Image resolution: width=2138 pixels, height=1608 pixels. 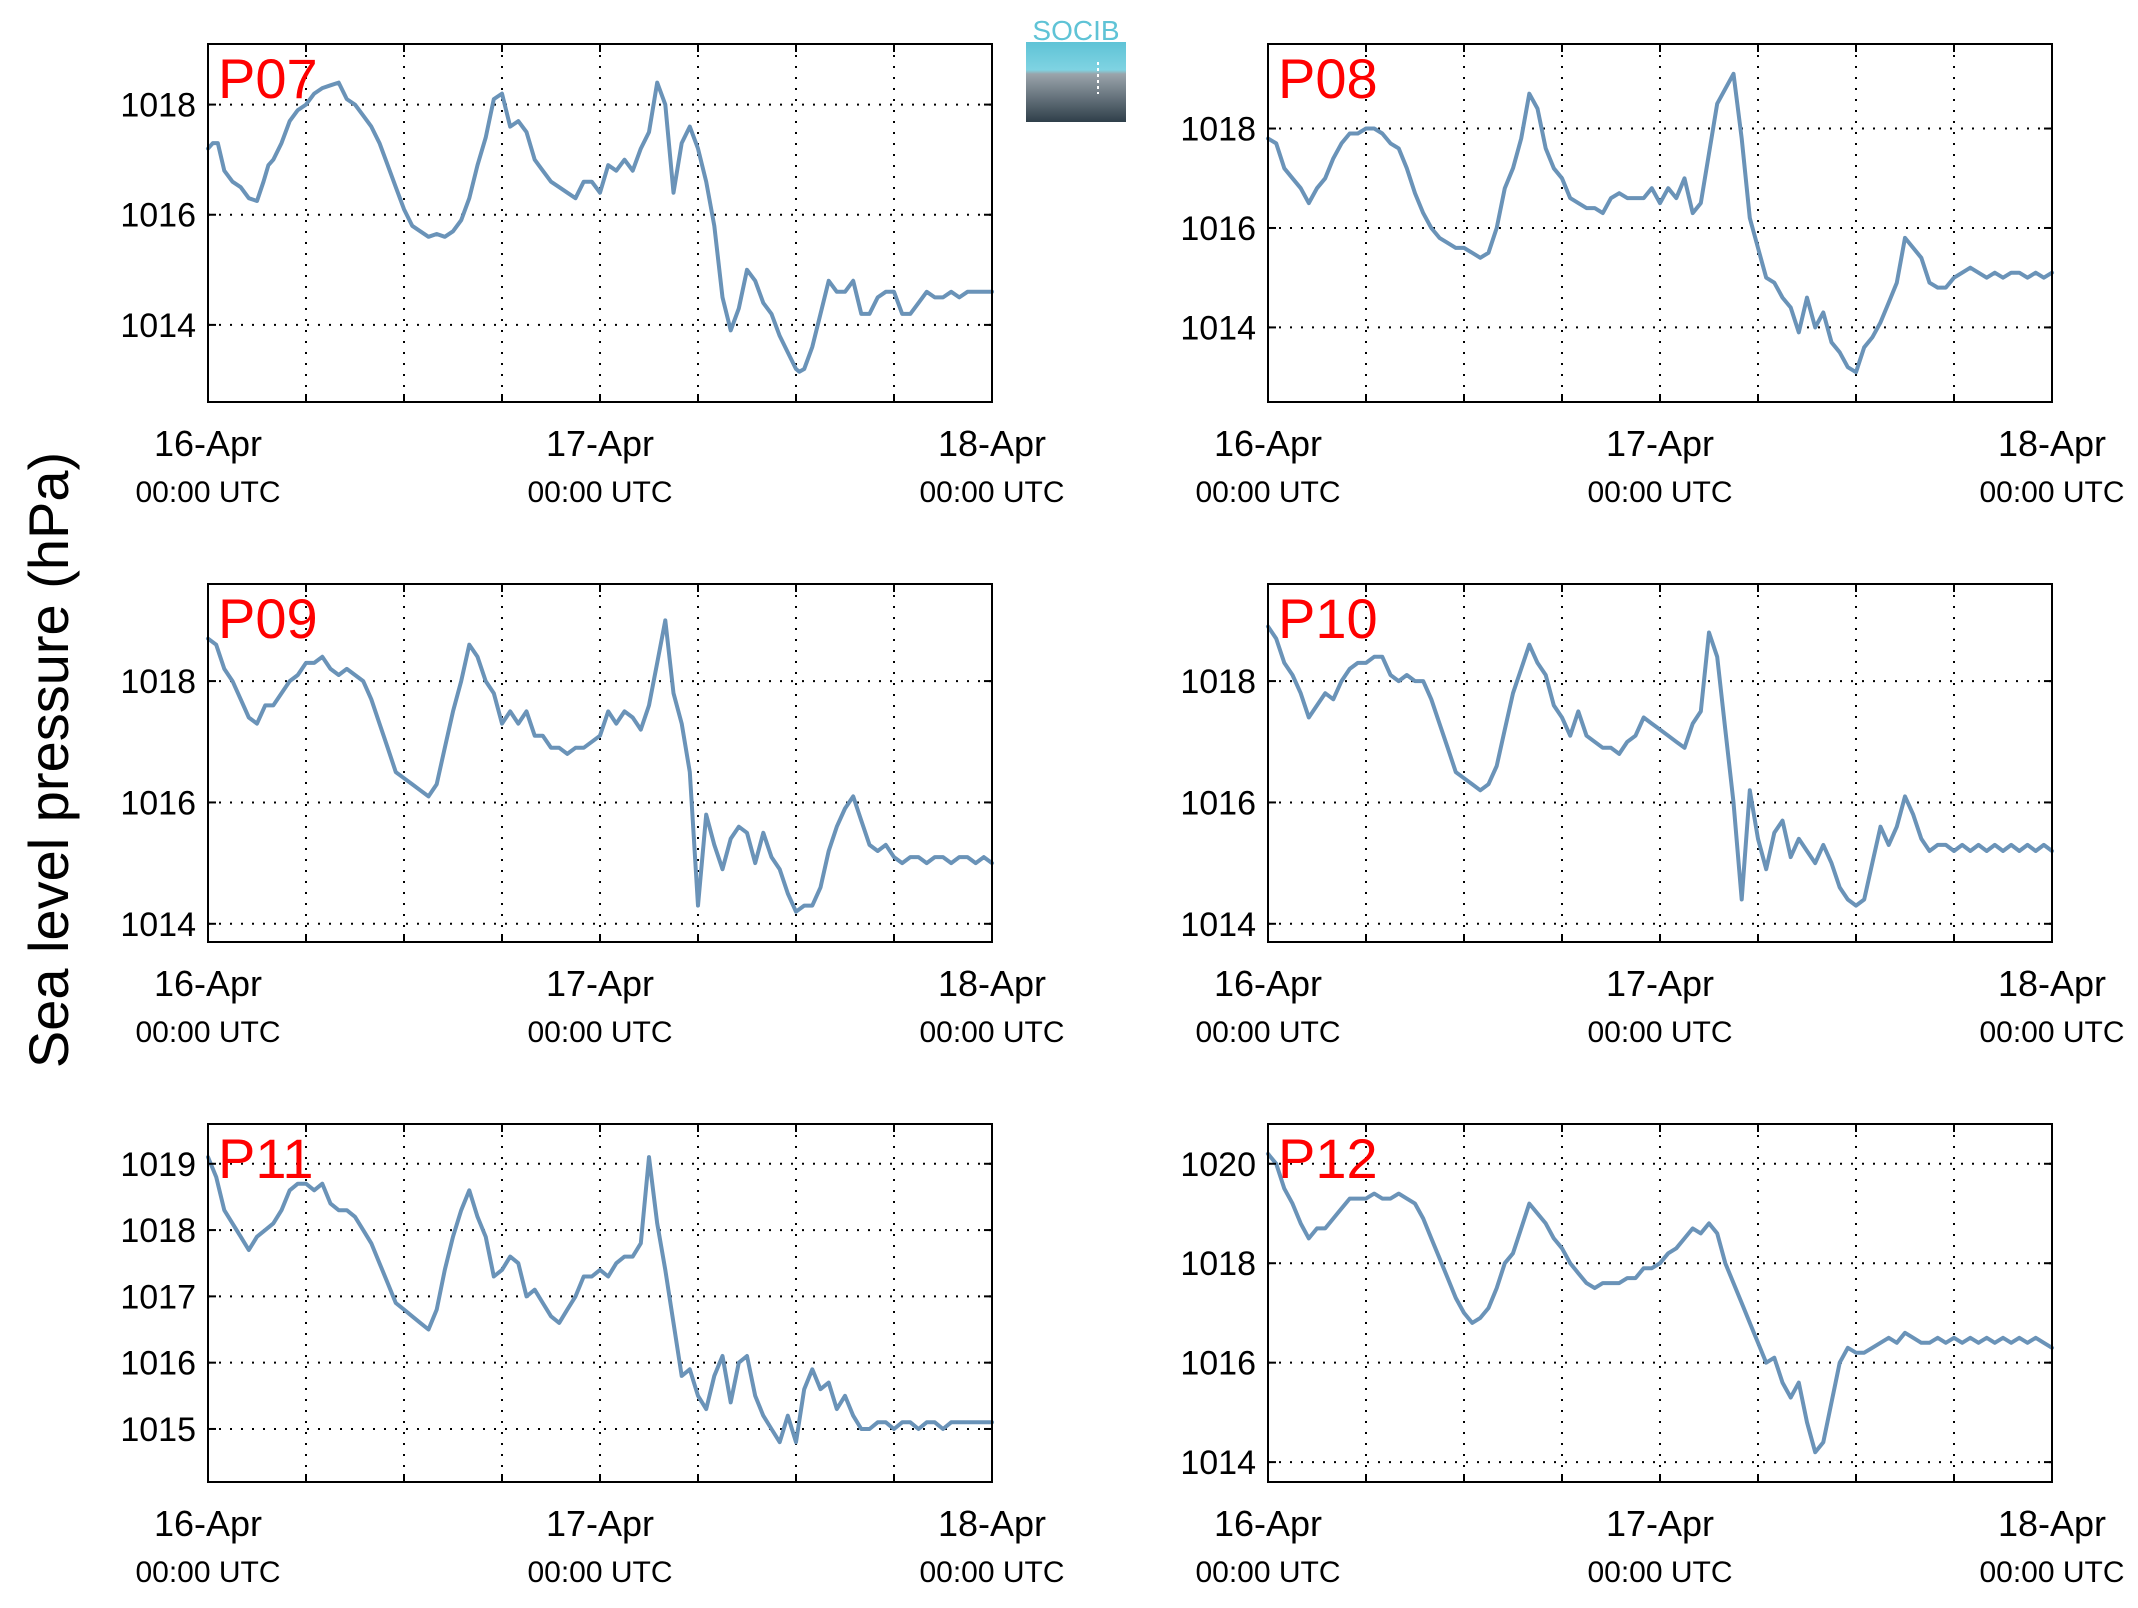 What do you see at coordinates (48, 760) in the screenshot?
I see `y-axis-label: Sea level pressure (hPa)` at bounding box center [48, 760].